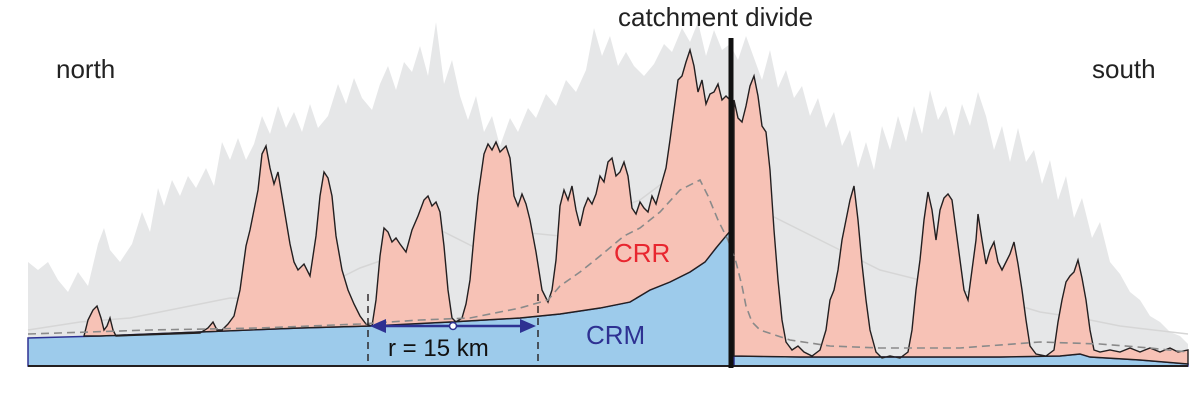 The image size is (1200, 405). I want to click on crr-label: CRR, so click(642, 253).